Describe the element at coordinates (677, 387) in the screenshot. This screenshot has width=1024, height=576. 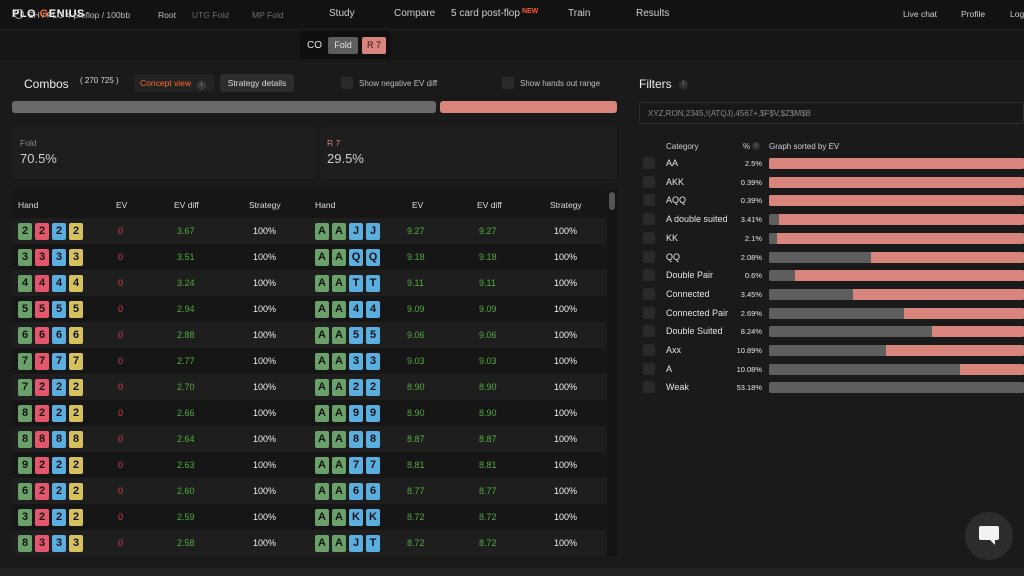
I see `category-name: Weak` at that location.